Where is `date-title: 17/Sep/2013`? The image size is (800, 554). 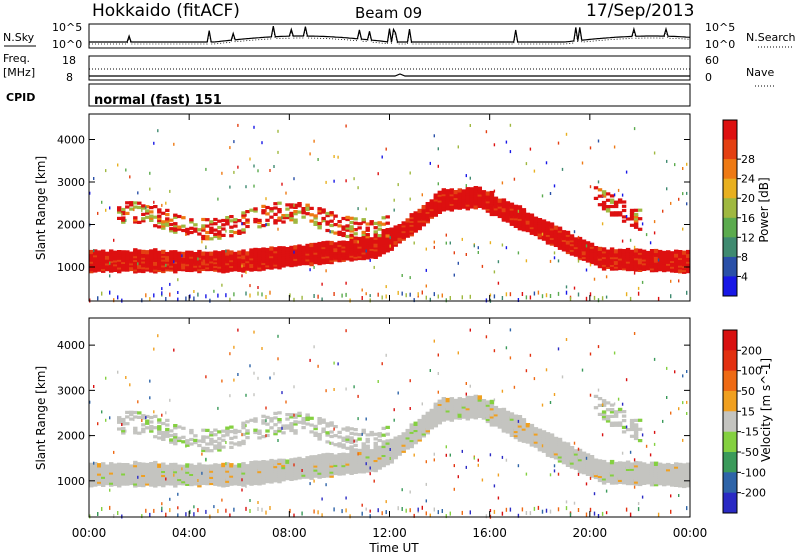
date-title: 17/Sep/2013 is located at coordinates (640, 11).